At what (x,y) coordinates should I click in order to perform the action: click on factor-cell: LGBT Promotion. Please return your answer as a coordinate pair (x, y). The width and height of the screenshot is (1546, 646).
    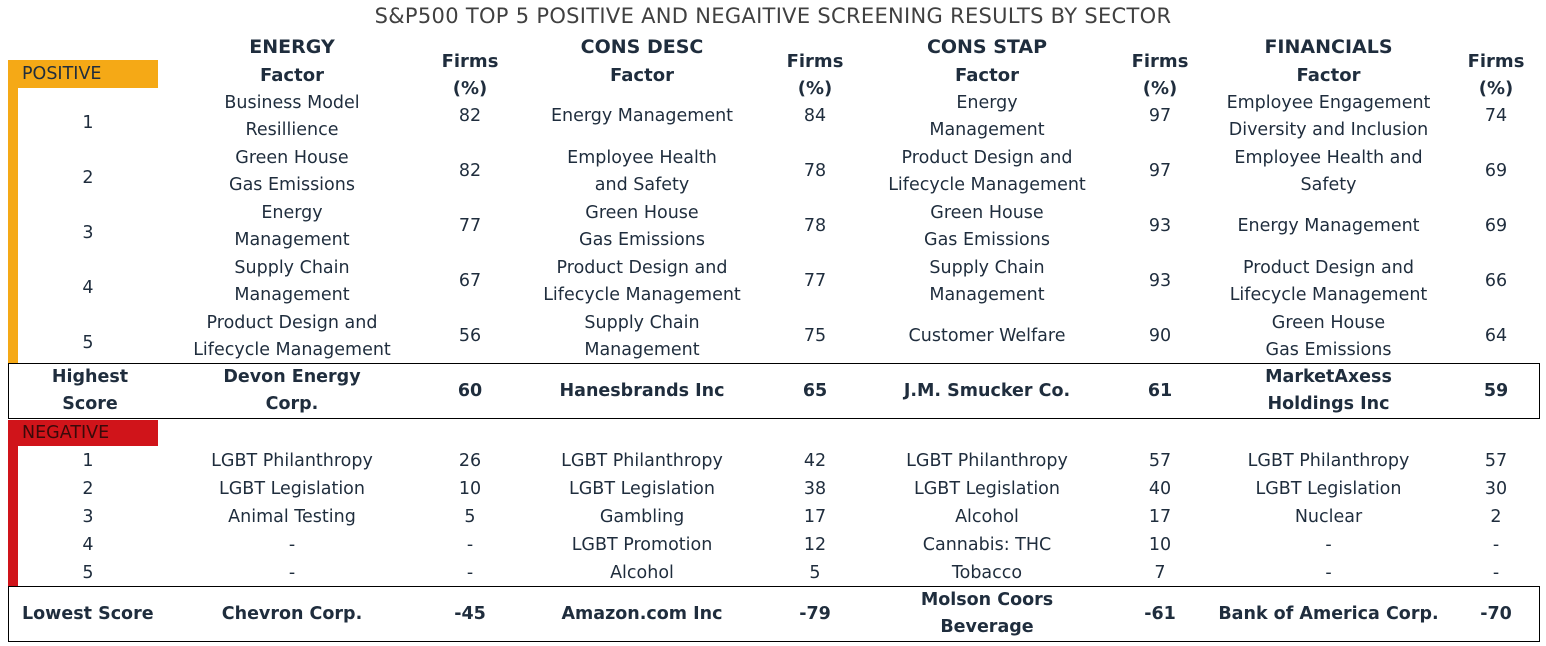
    Looking at the image, I should click on (642, 544).